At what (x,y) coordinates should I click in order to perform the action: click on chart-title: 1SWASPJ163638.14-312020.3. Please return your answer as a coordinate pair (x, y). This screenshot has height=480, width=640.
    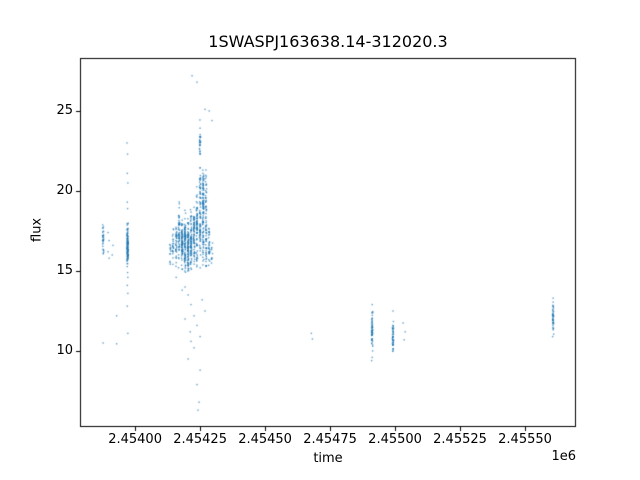
    Looking at the image, I should click on (328, 41).